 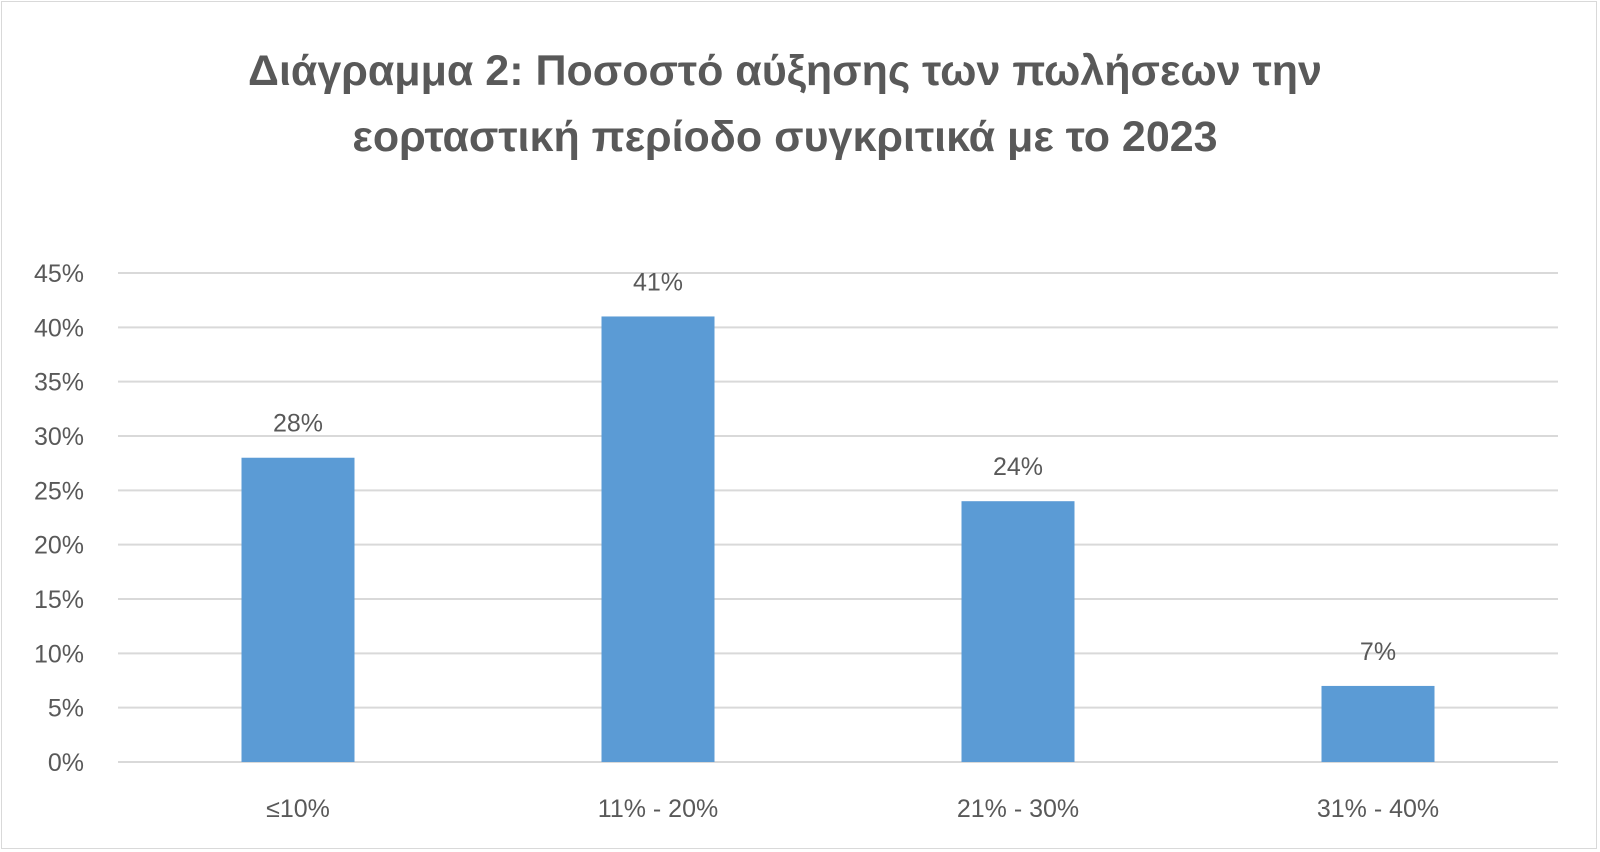 What do you see at coordinates (1018, 809) in the screenshot?
I see `x-category-label: 21% - 30%` at bounding box center [1018, 809].